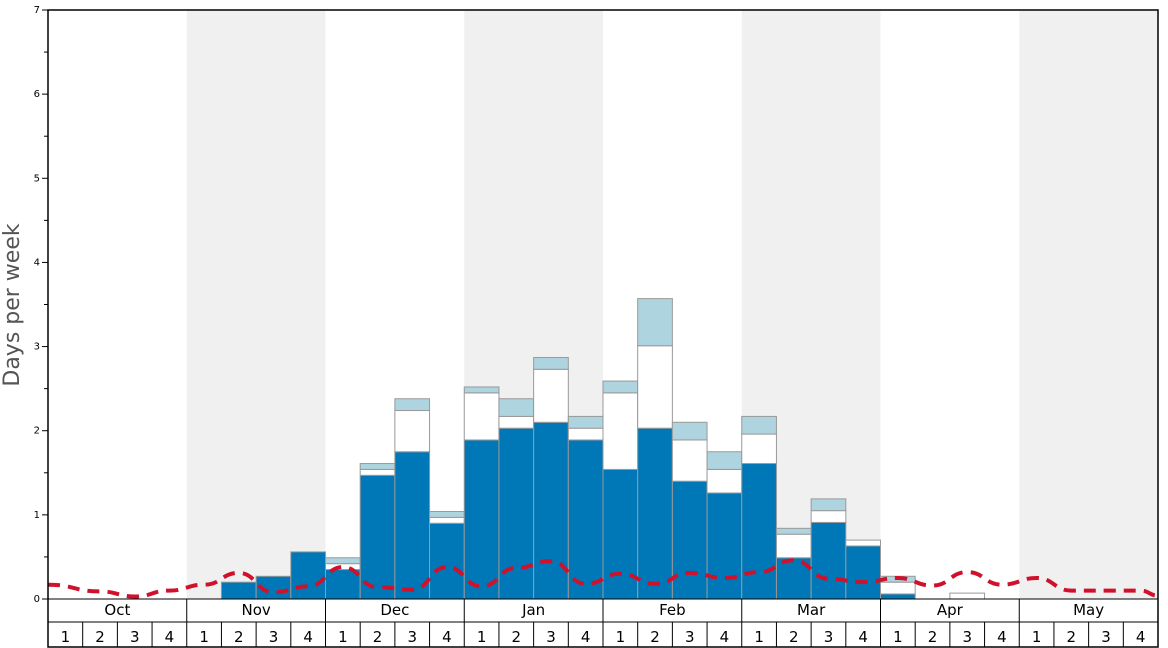 Image resolution: width=1168 pixels, height=648 pixels. Describe the element at coordinates (672, 610) in the screenshot. I see `month-label-feb: Feb` at that location.